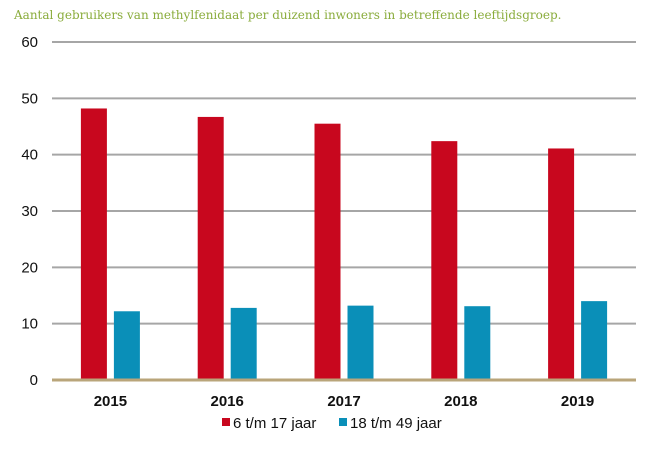 The image size is (653, 453). Describe the element at coordinates (29, 42) in the screenshot. I see `y-tick-label: 60` at that location.